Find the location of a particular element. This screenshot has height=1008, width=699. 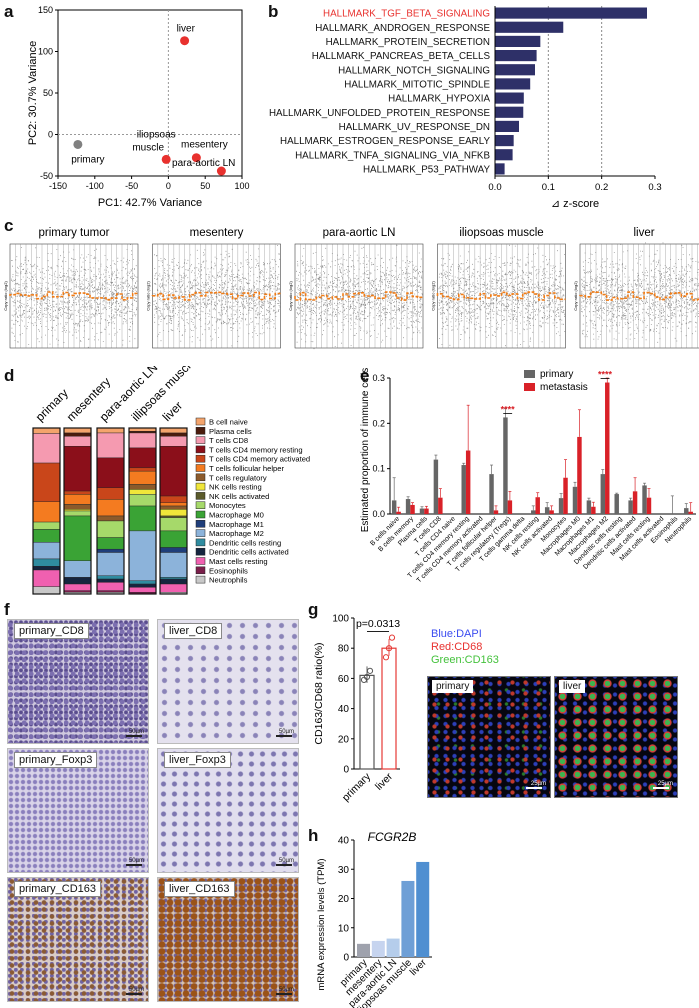

legend-label: Macrophage M1 is located at coordinates (236, 524).